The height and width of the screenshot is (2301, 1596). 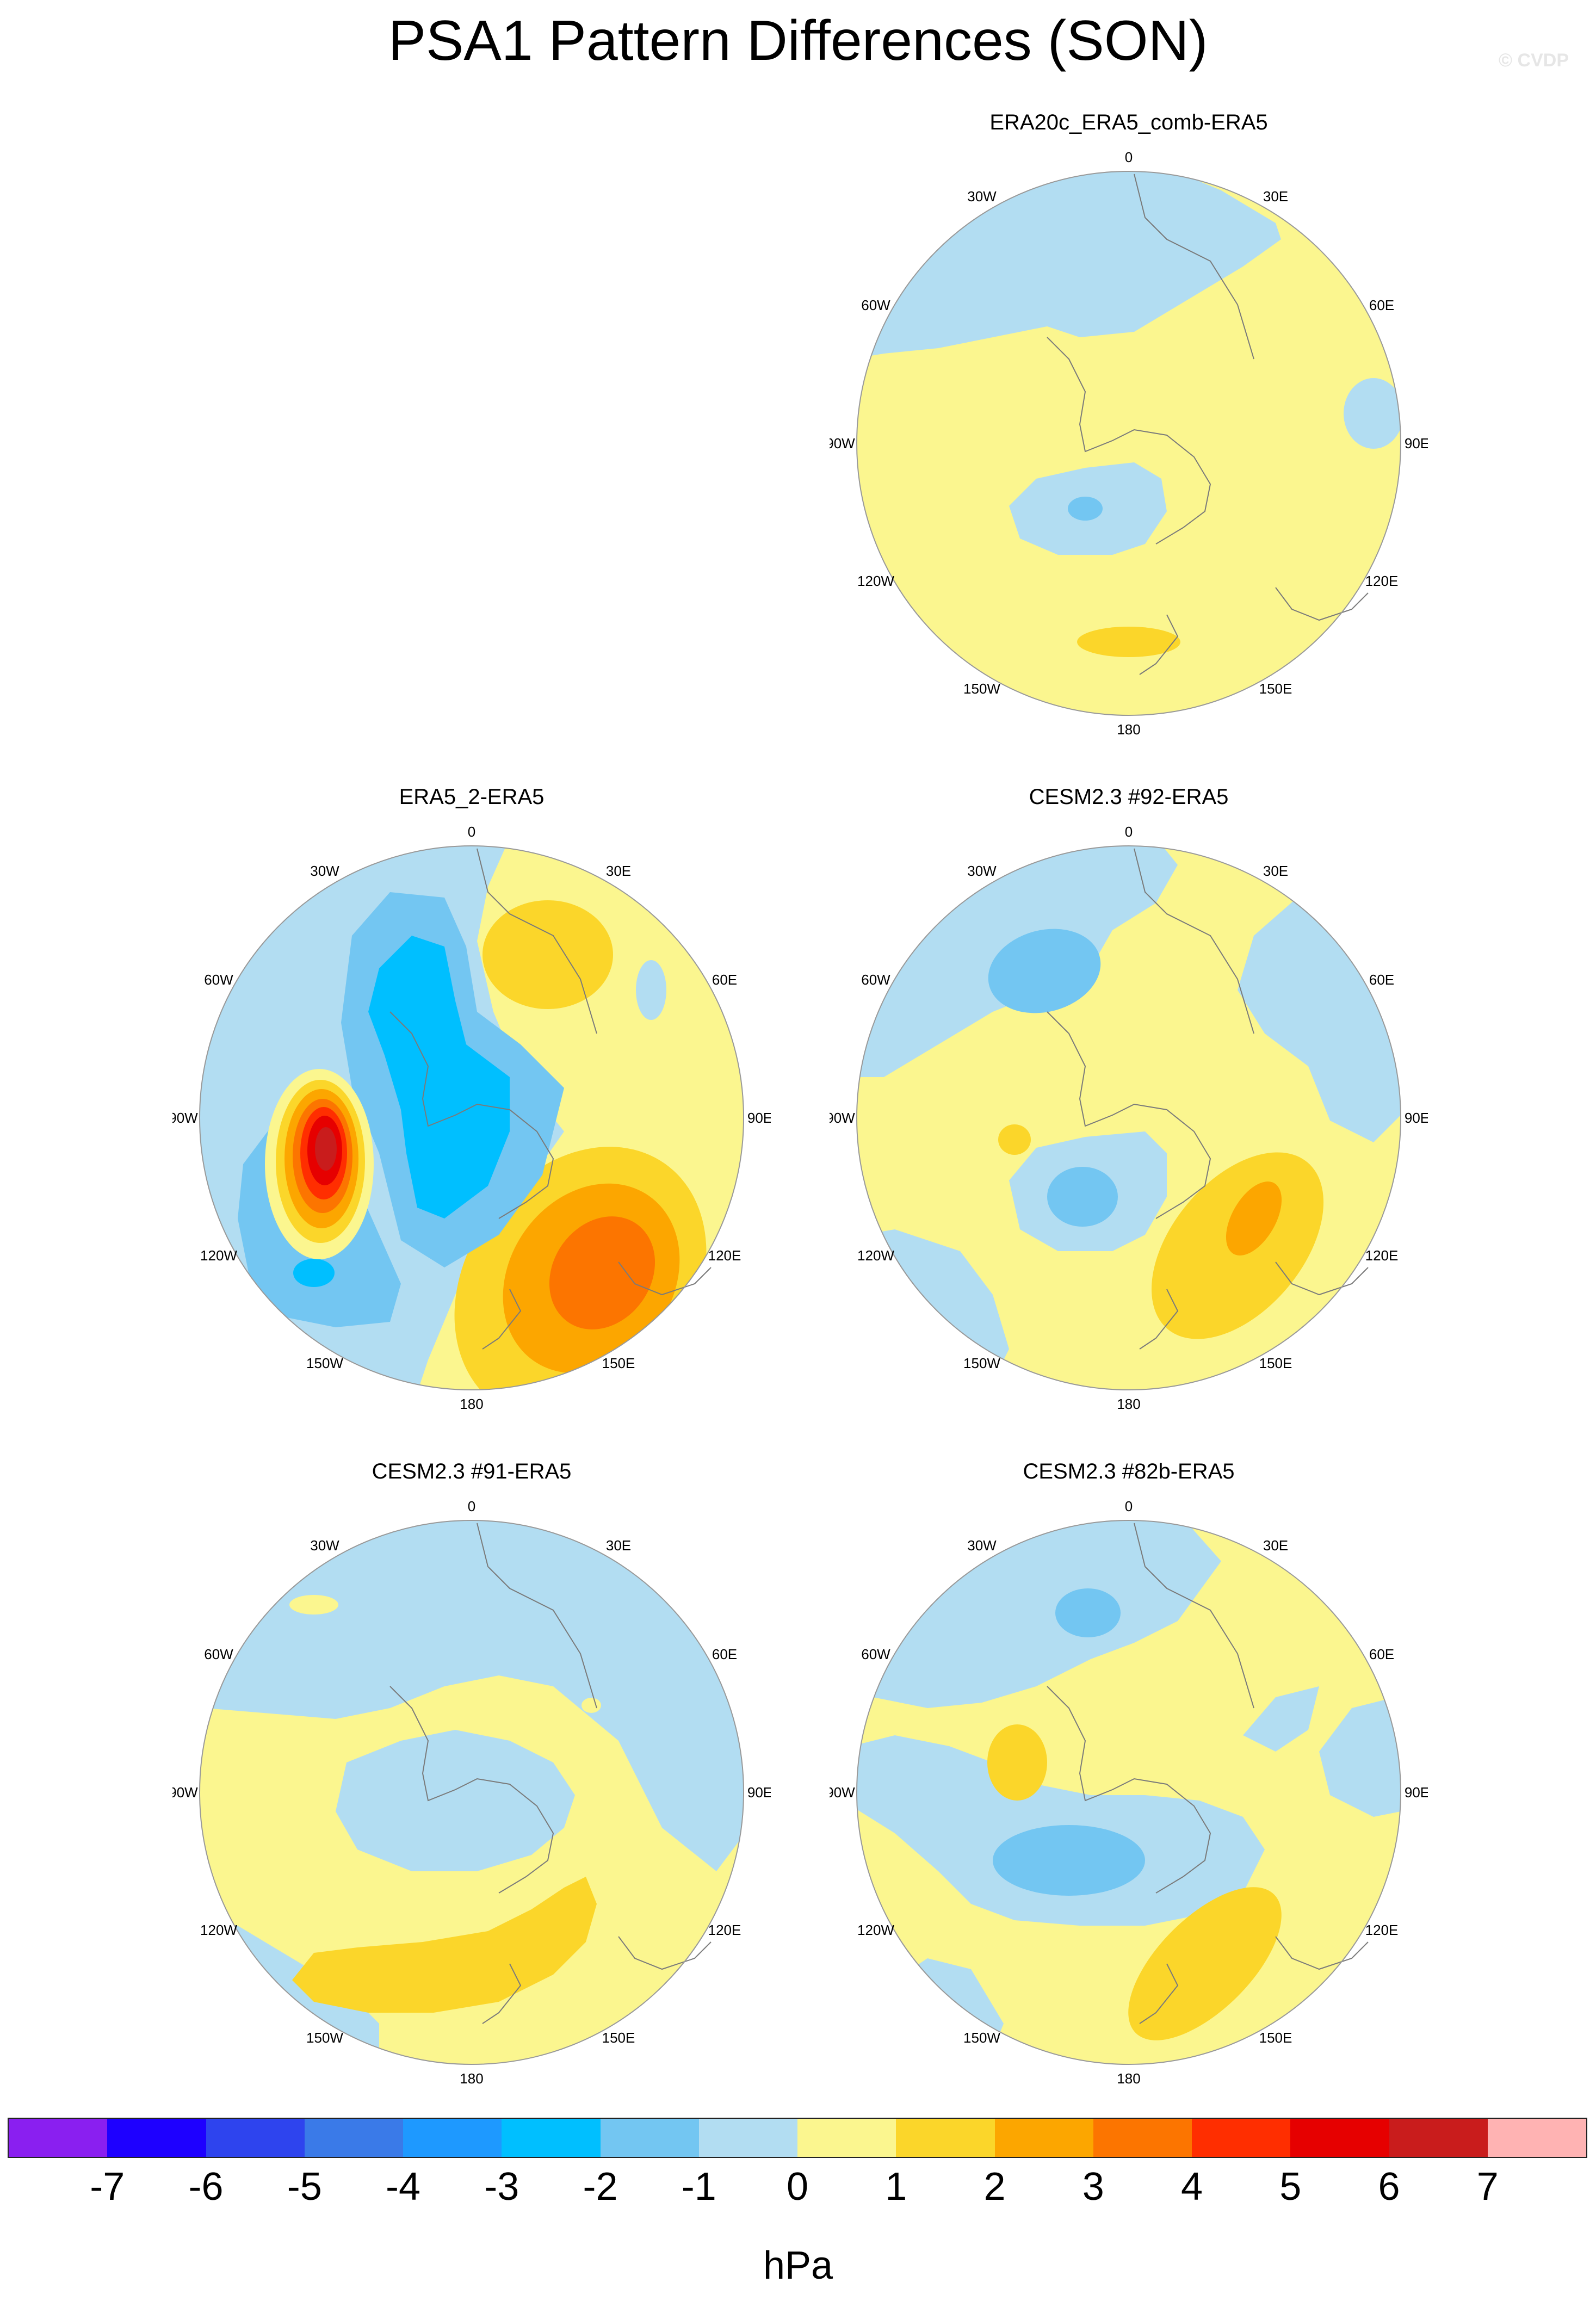 I want to click on figure-title: PSA1 Pattern Differences (SON), so click(x=798, y=40).